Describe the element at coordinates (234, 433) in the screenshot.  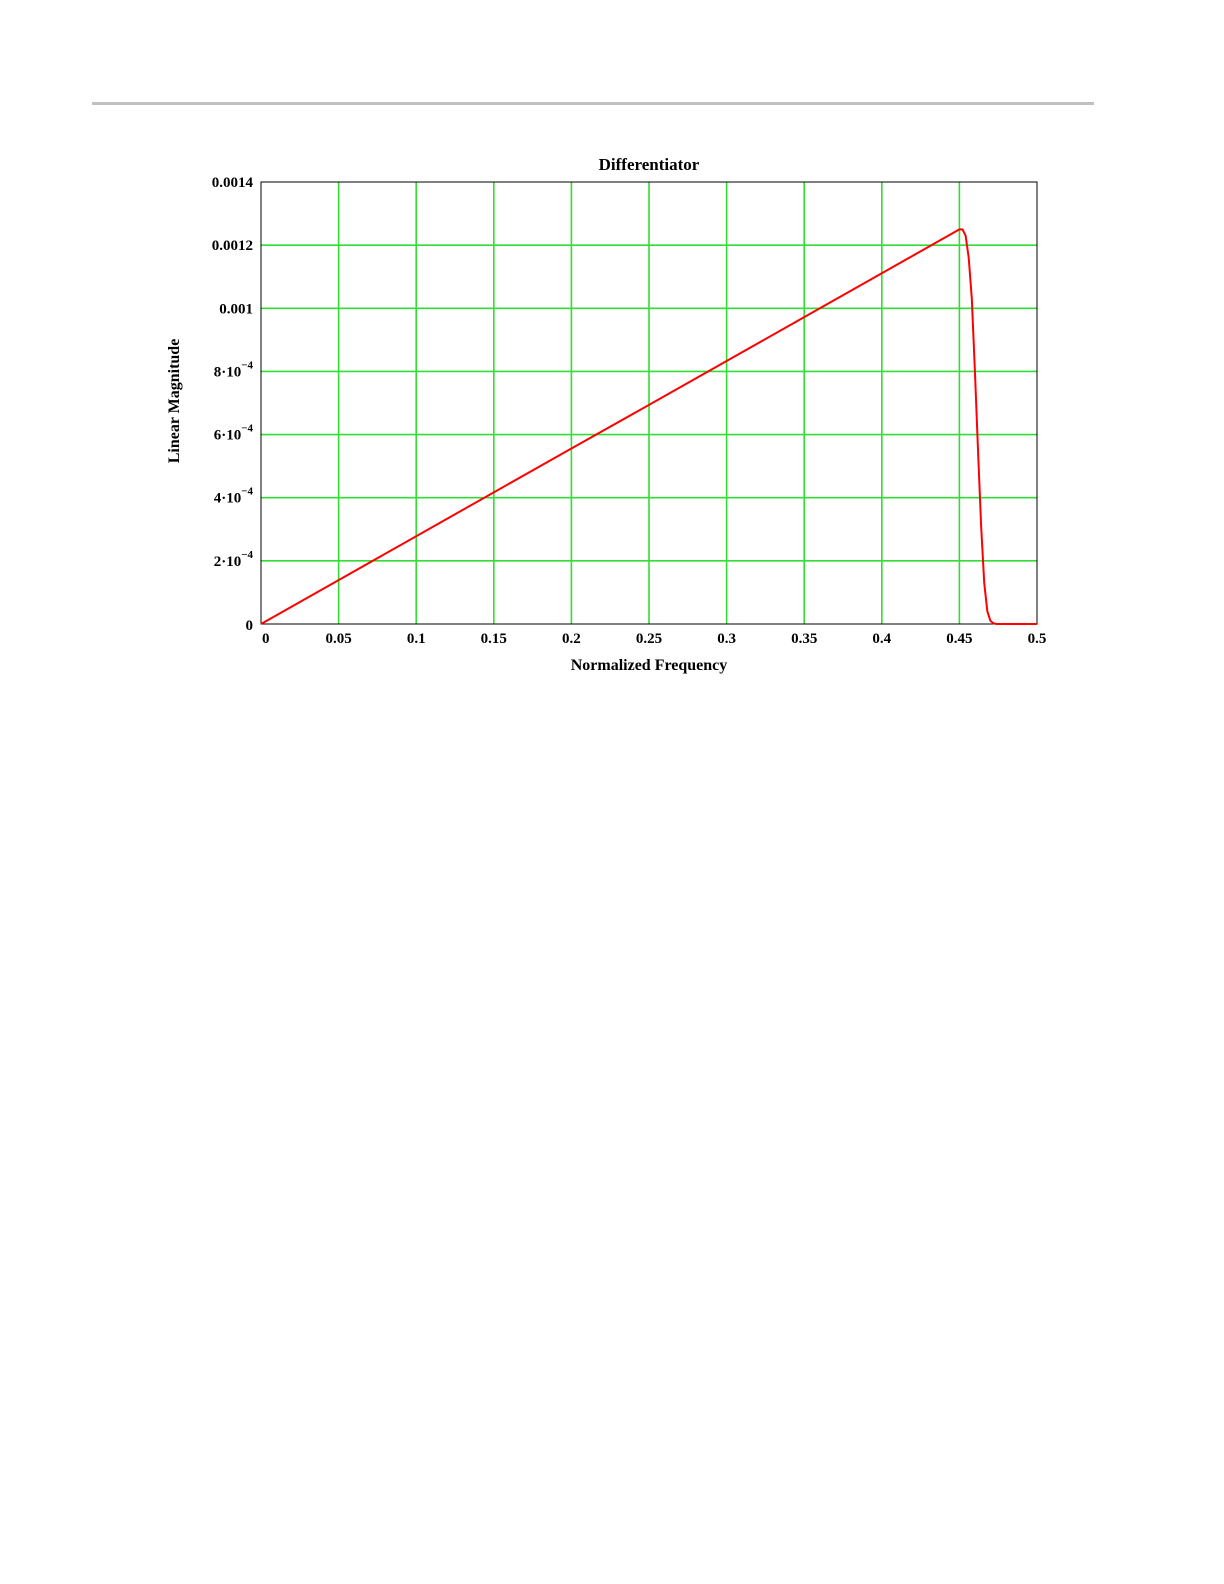
I see `y-tick-label: 6·10⁻⁴` at that location.